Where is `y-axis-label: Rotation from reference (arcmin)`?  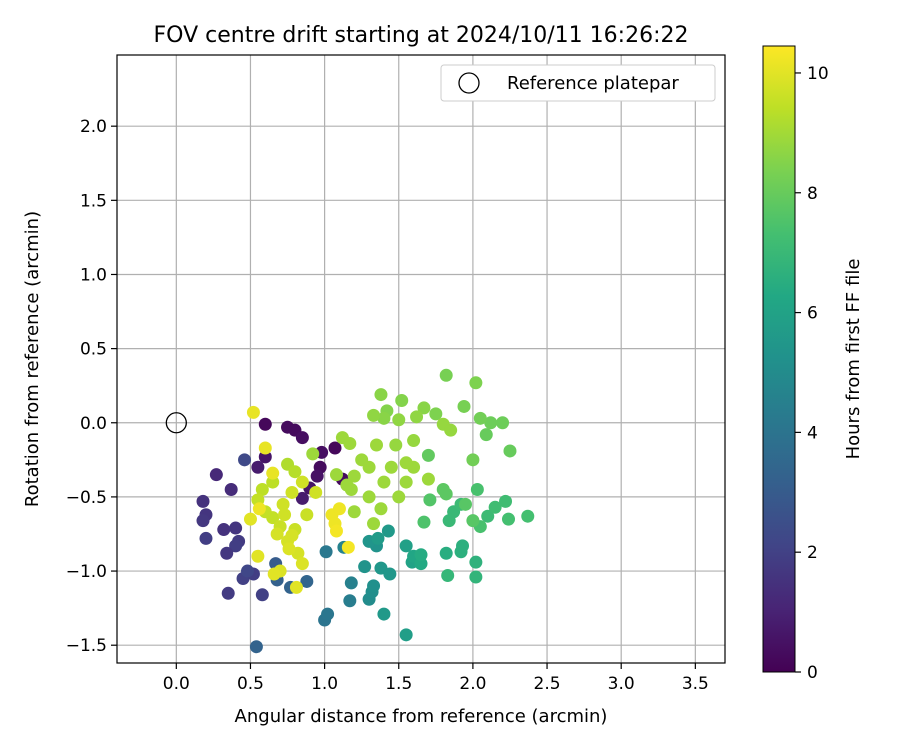 y-axis-label: Rotation from reference (arcmin) is located at coordinates (32, 359).